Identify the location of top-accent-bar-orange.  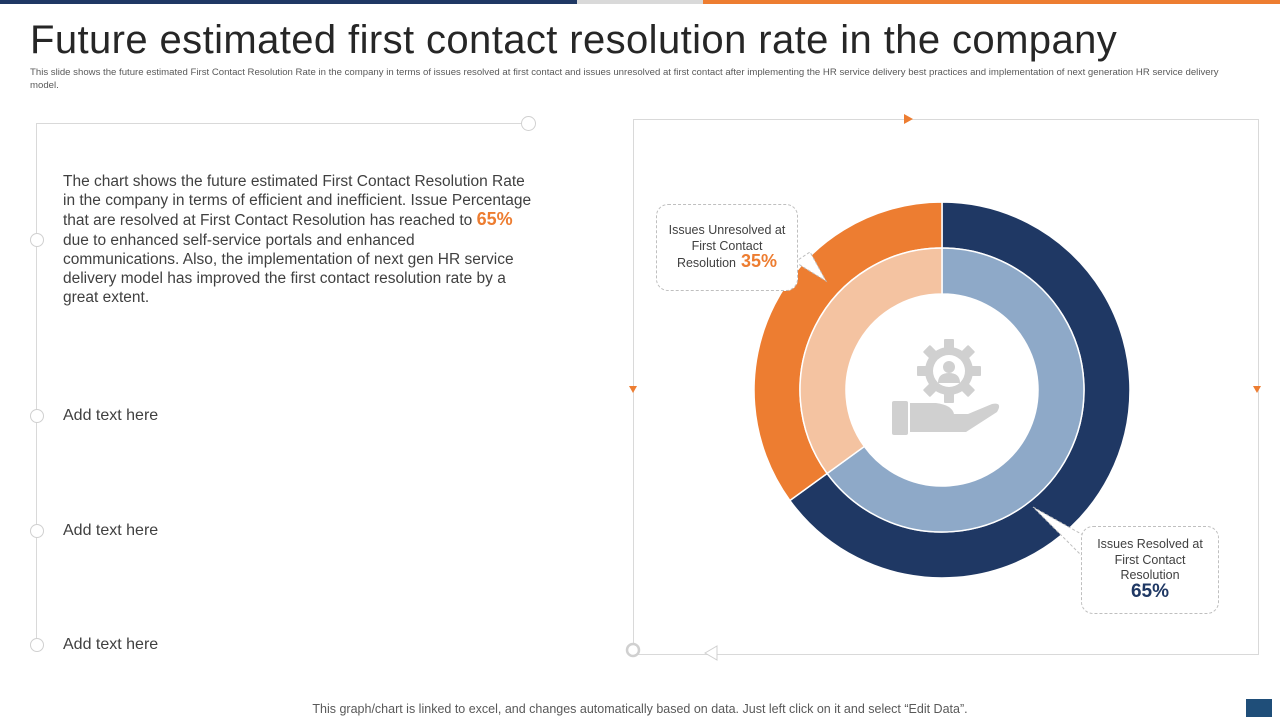
(991, 2).